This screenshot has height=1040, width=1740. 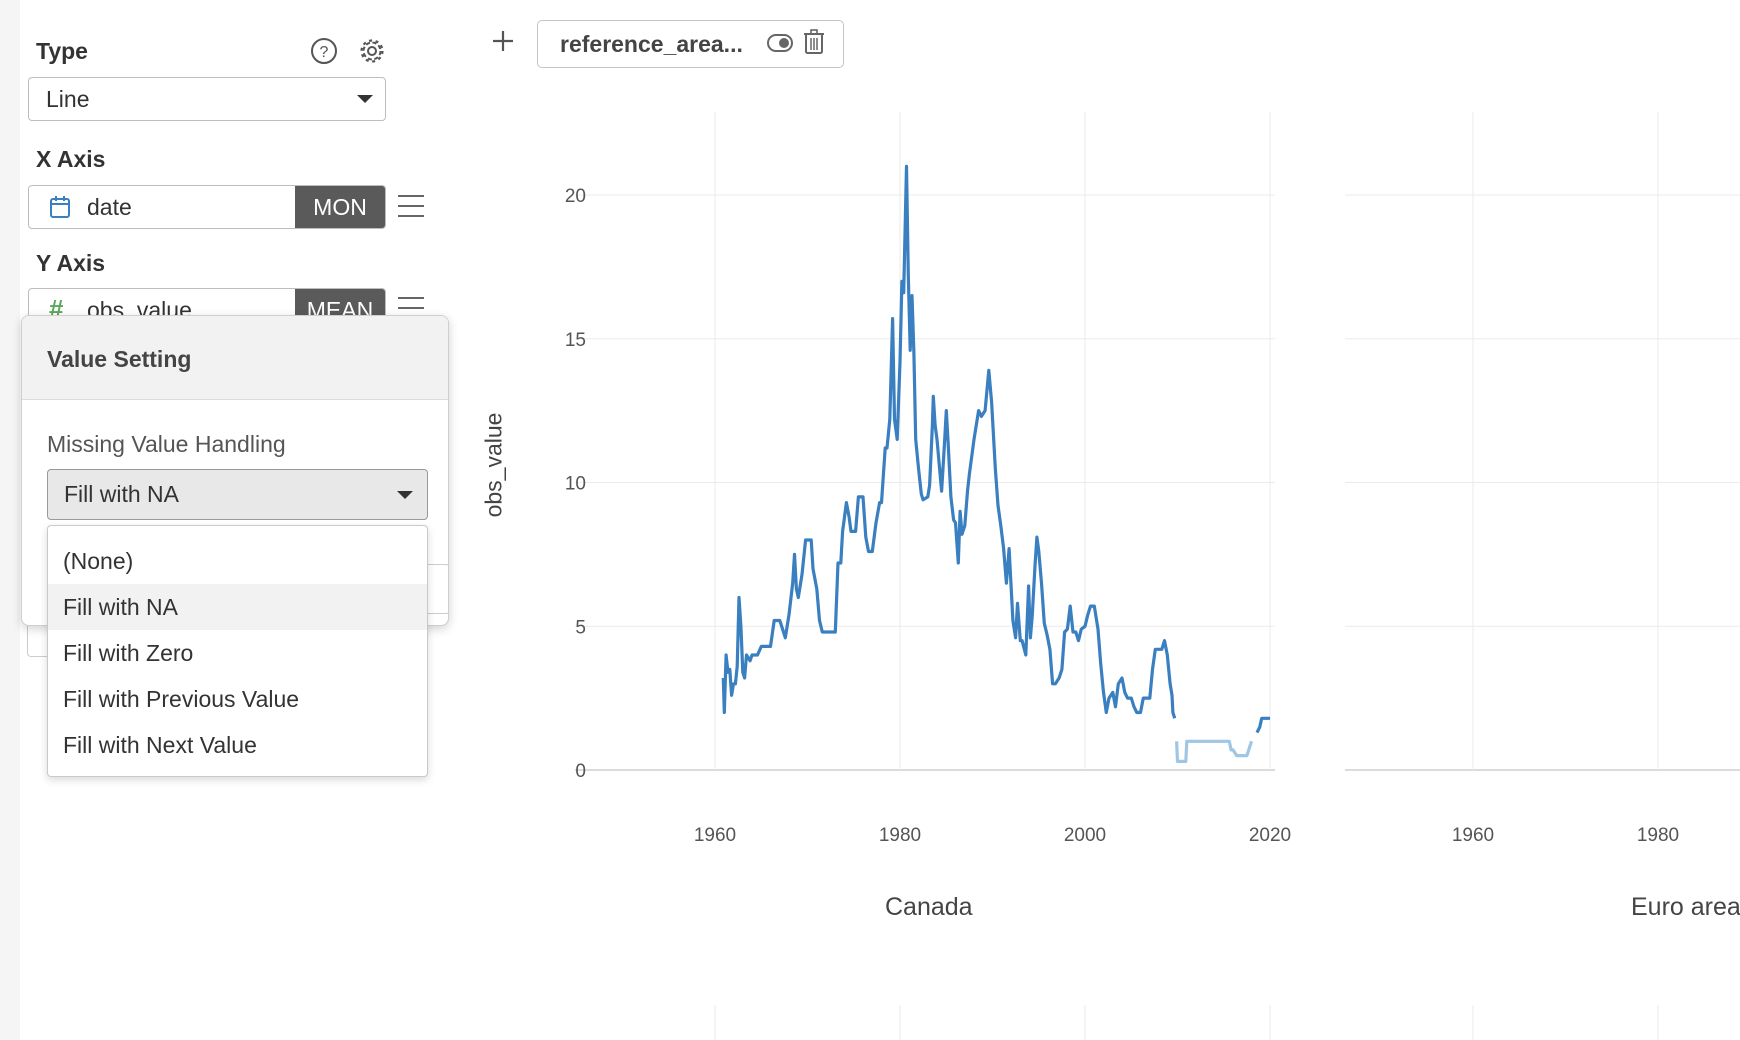 What do you see at coordinates (575, 340) in the screenshot?
I see `y-tick-label: 15` at bounding box center [575, 340].